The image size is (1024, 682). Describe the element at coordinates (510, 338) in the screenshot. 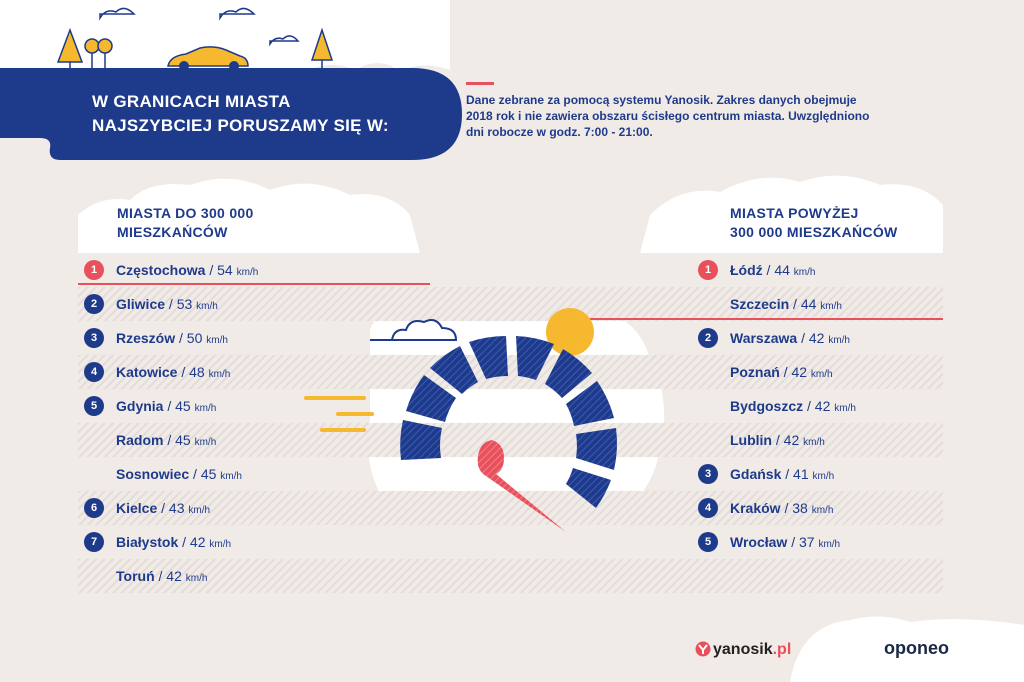

I see `ranking-row: 3 Rzeszów / 50 km/h` at that location.